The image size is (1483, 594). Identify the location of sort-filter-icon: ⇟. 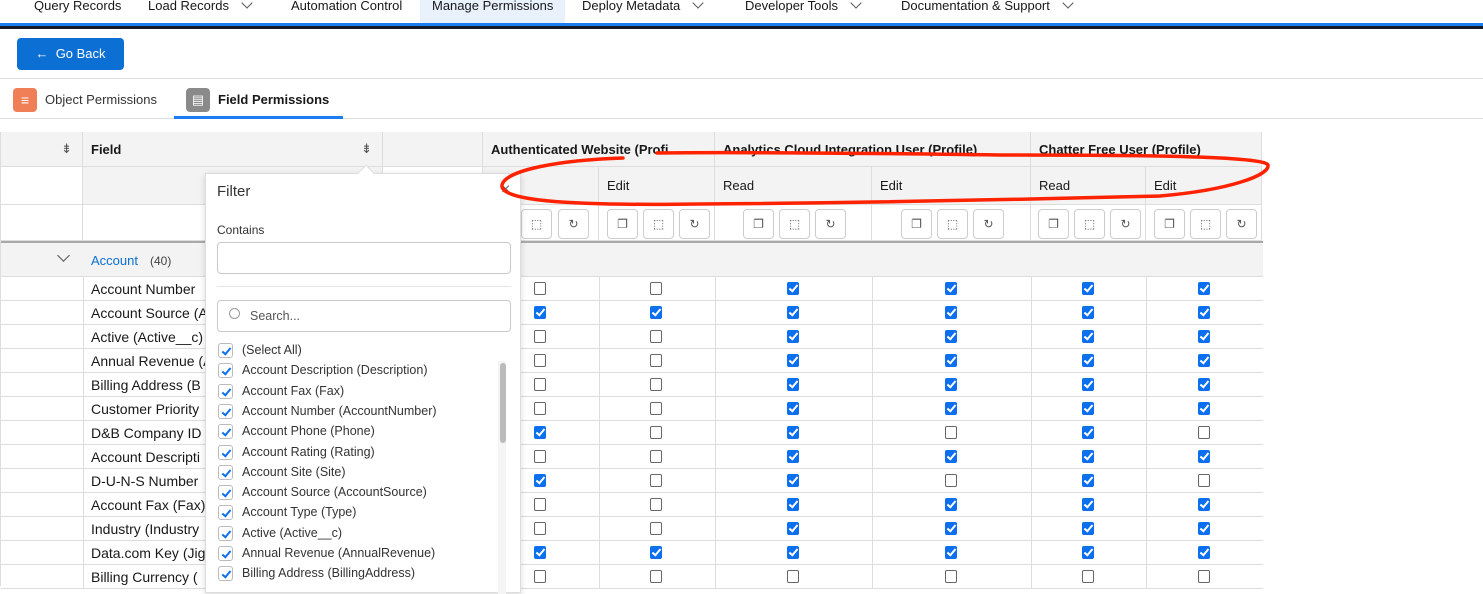
(66, 148).